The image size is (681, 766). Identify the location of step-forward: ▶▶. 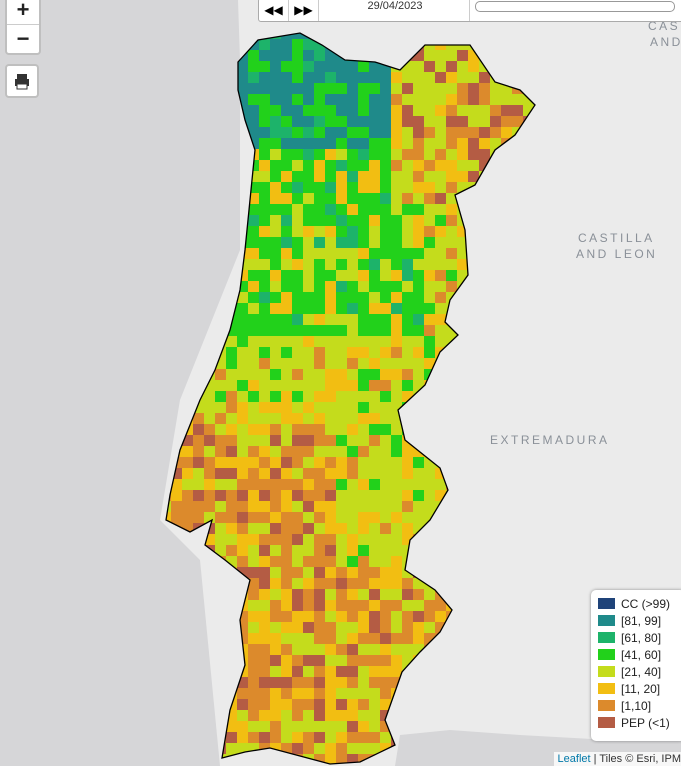
(304, 10).